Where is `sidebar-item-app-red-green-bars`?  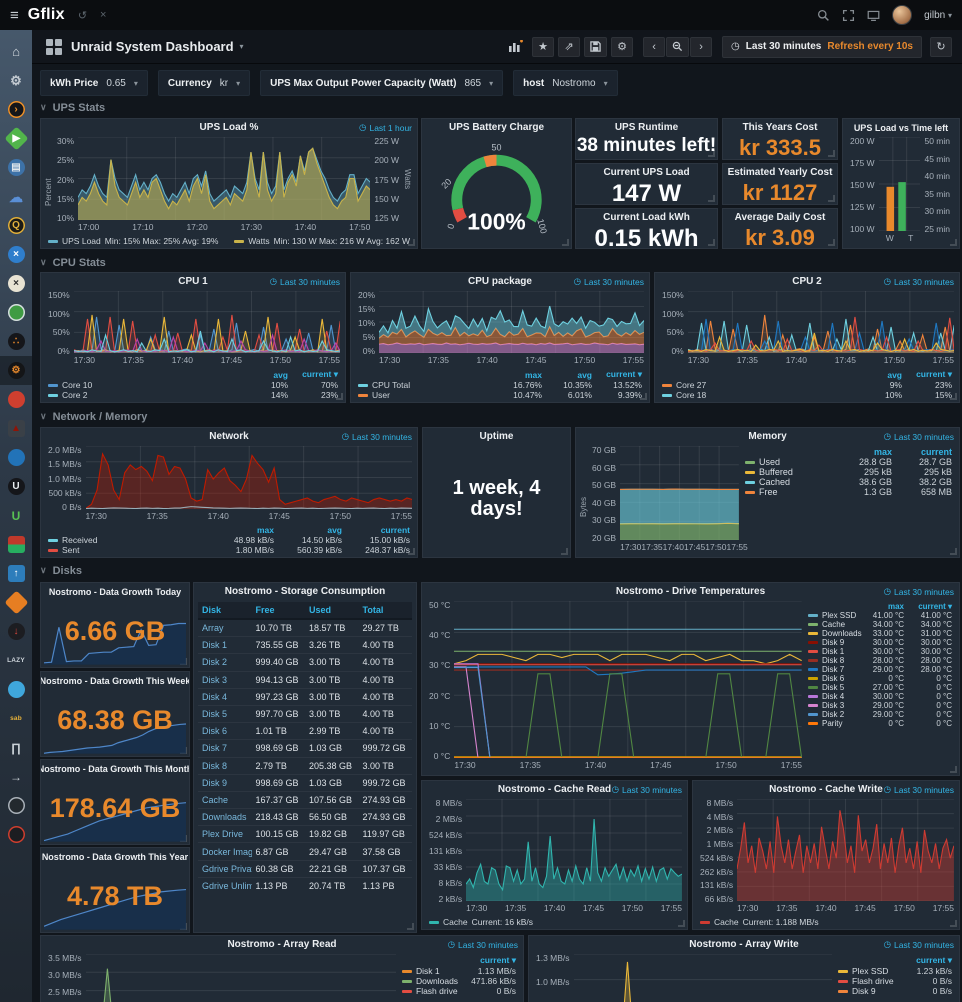
sidebar-item-app-red-green-bars is located at coordinates (16, 544).